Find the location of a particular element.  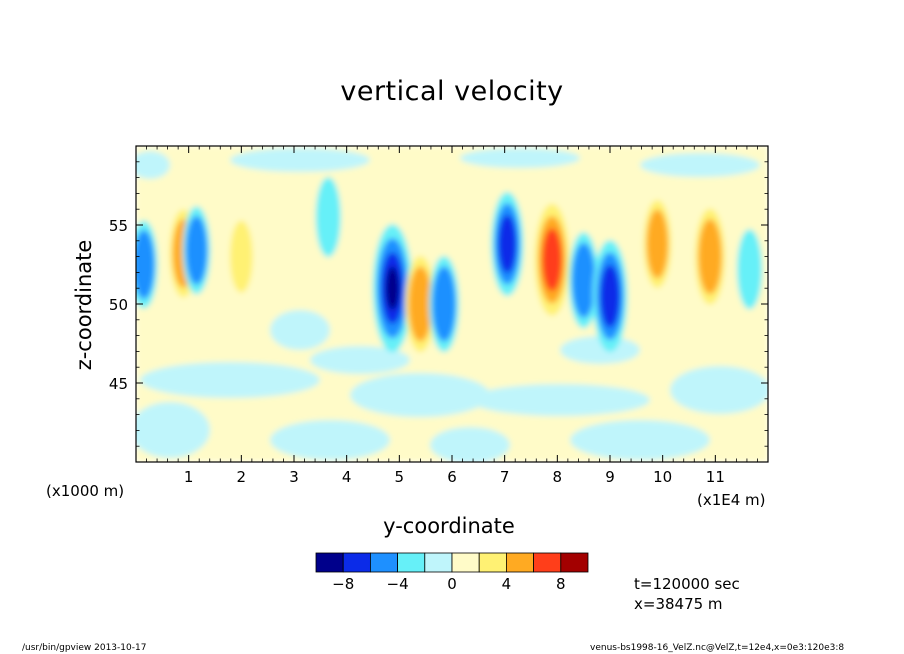

colorbar-tick-label: 8 is located at coordinates (561, 584).